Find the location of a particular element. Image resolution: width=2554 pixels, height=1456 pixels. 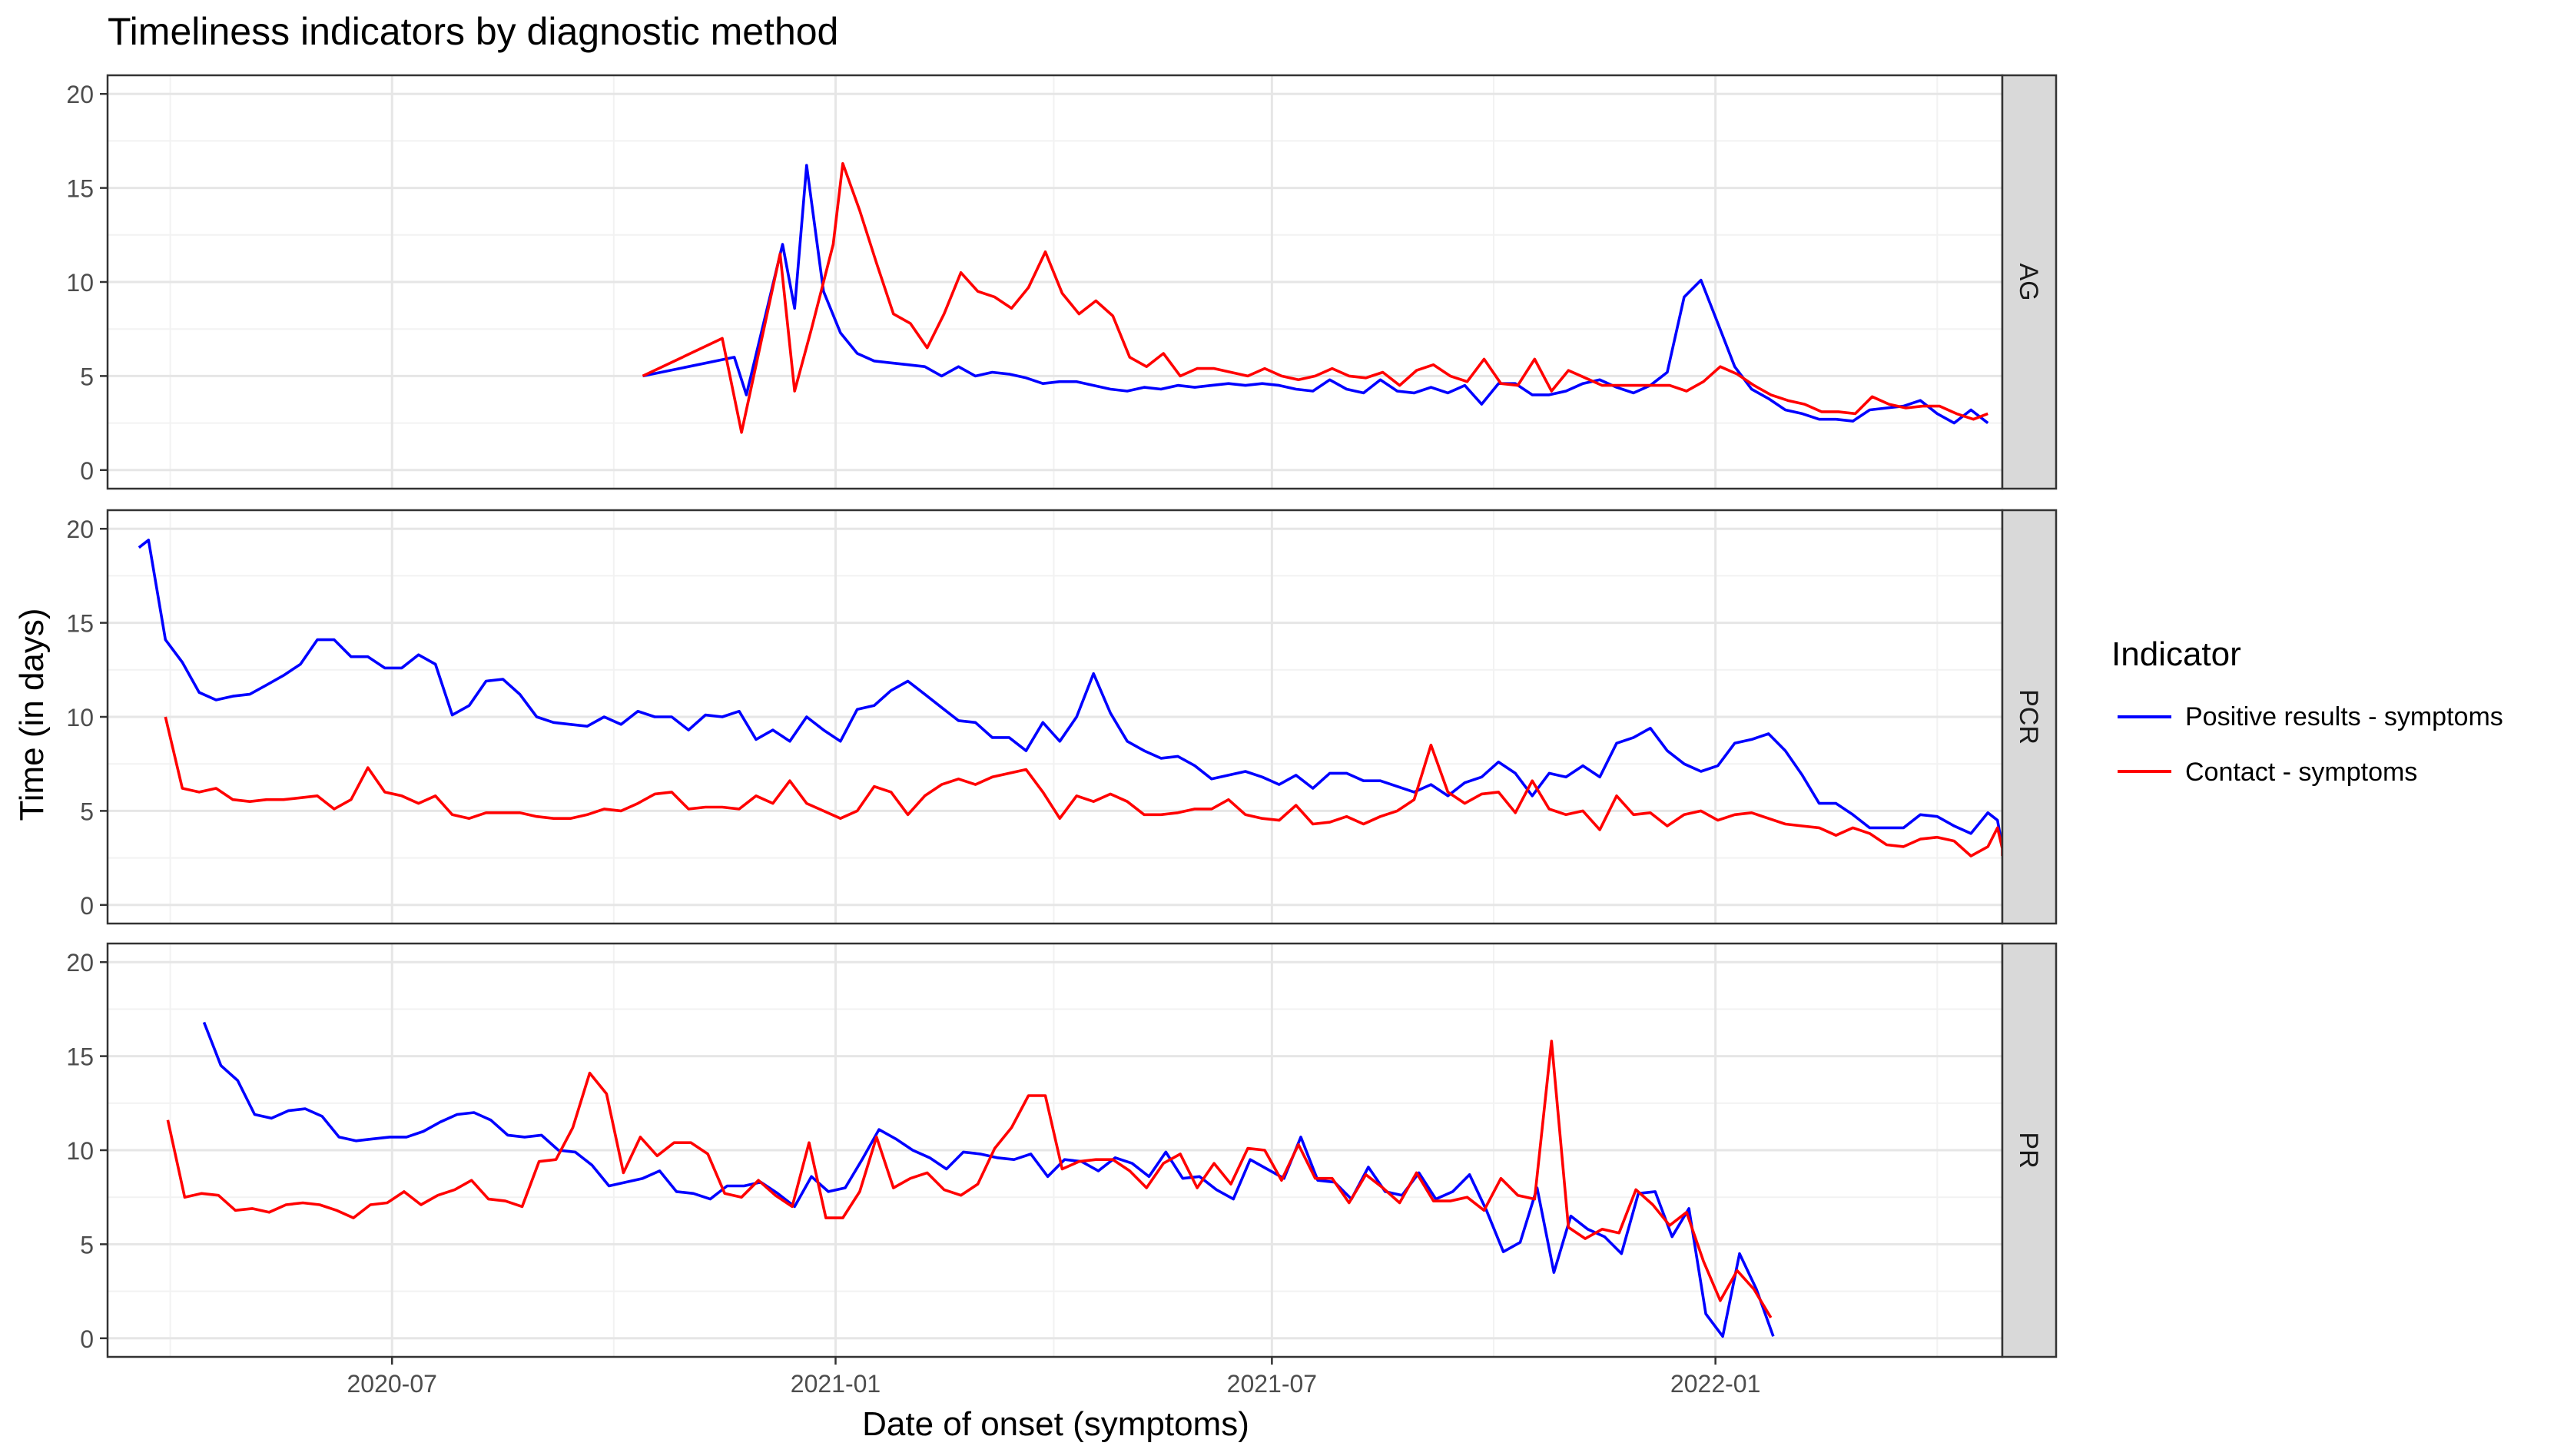

x-tick-label: 2021-01 is located at coordinates (836, 1384).